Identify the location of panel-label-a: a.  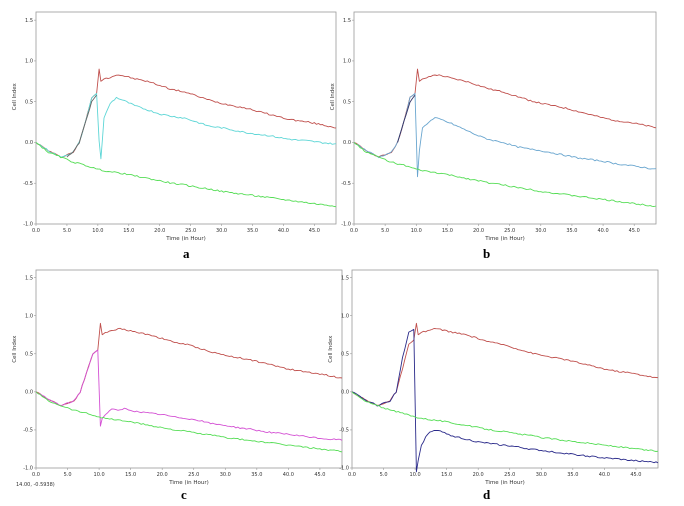
(186, 253).